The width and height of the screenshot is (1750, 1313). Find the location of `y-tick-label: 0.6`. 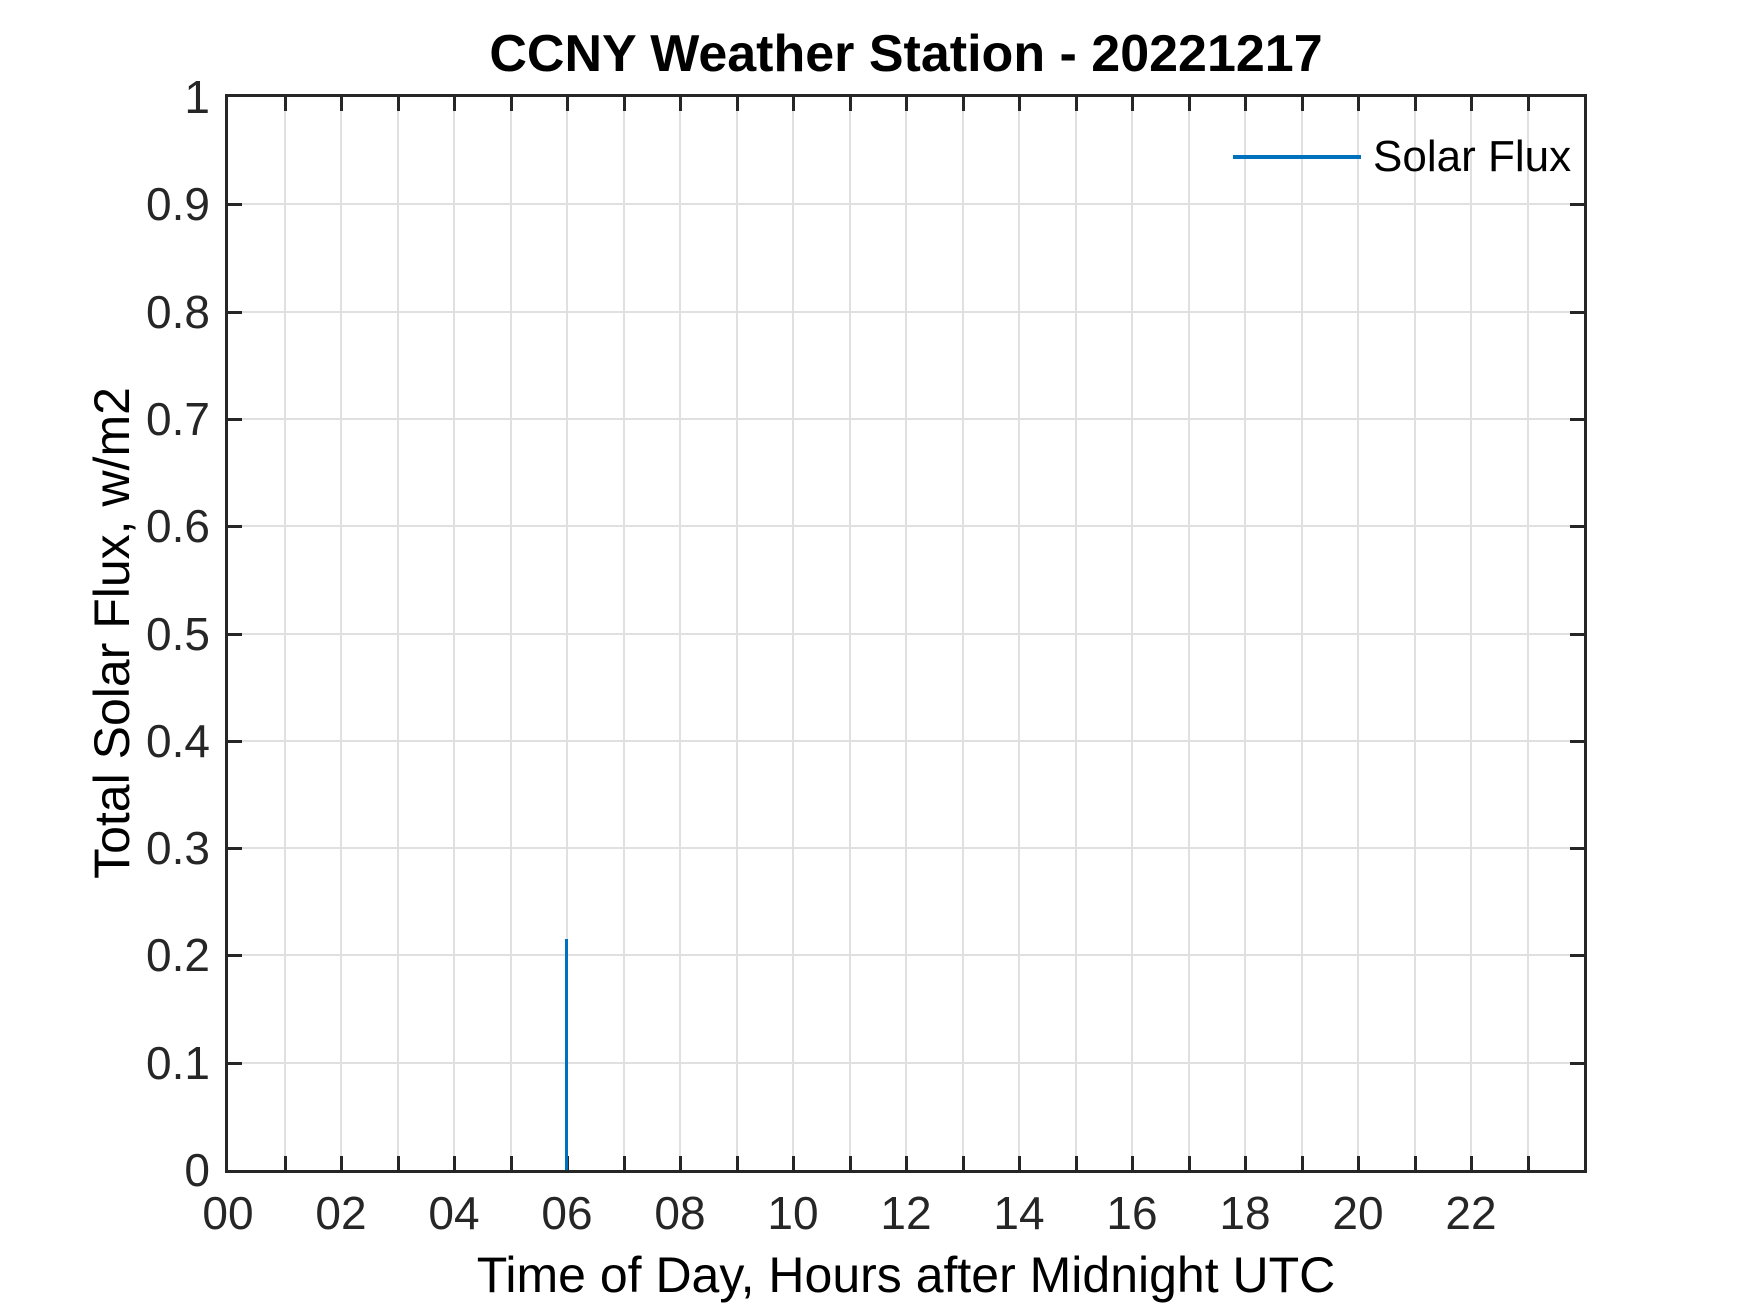

y-tick-label: 0.6 is located at coordinates (178, 526).